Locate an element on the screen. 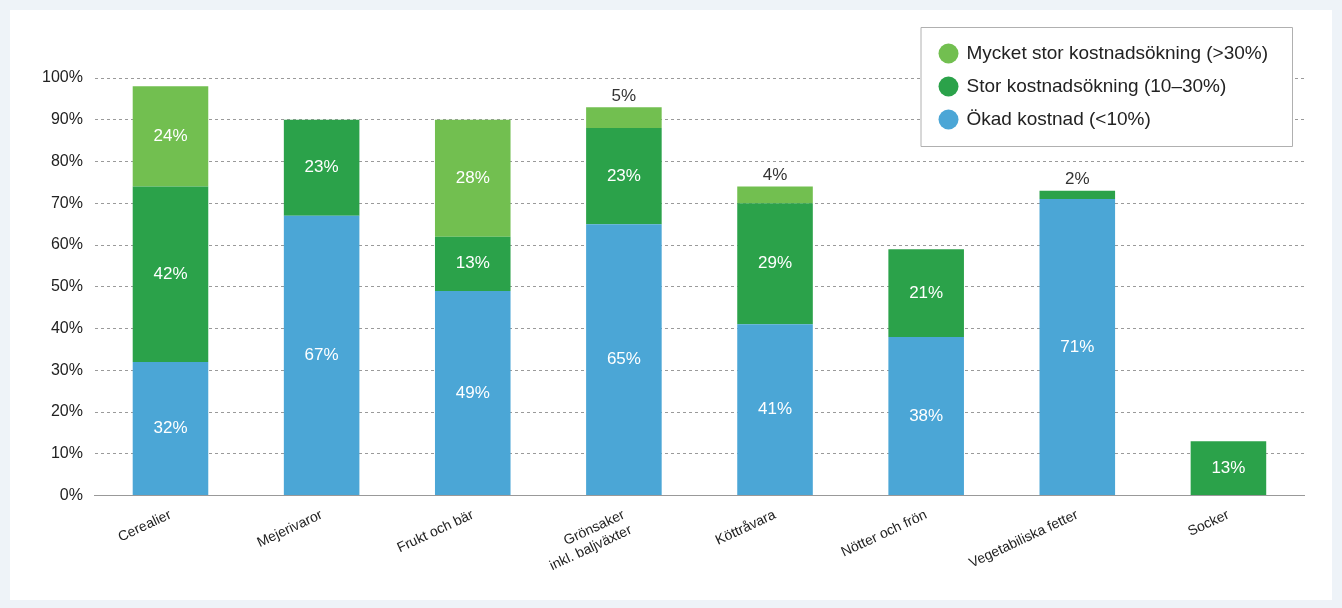 The image size is (1342, 608). data-label: 21% is located at coordinates (926, 292).